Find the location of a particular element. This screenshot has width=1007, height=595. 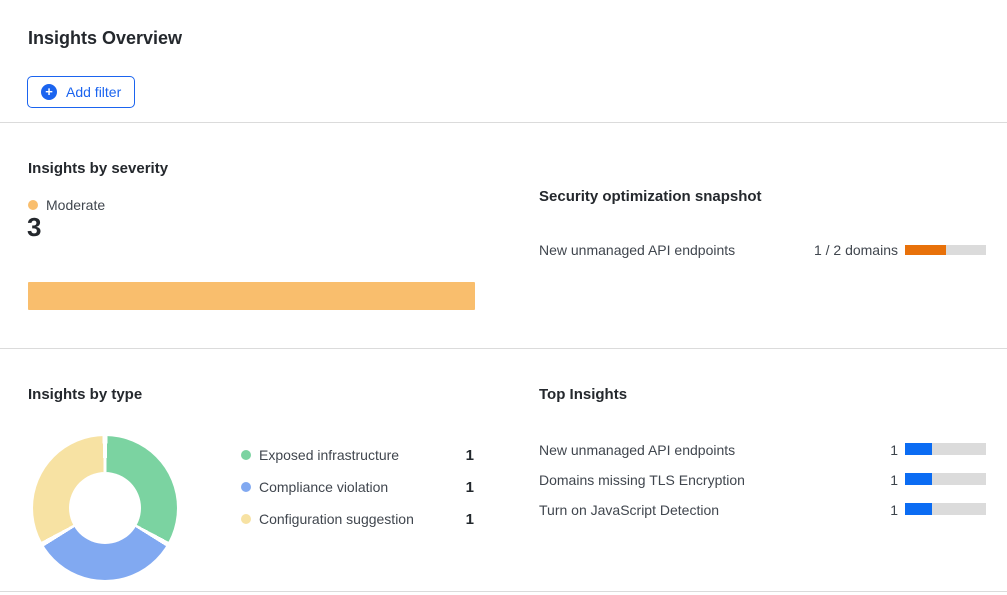

snapshot-progress-fill is located at coordinates (925, 250).